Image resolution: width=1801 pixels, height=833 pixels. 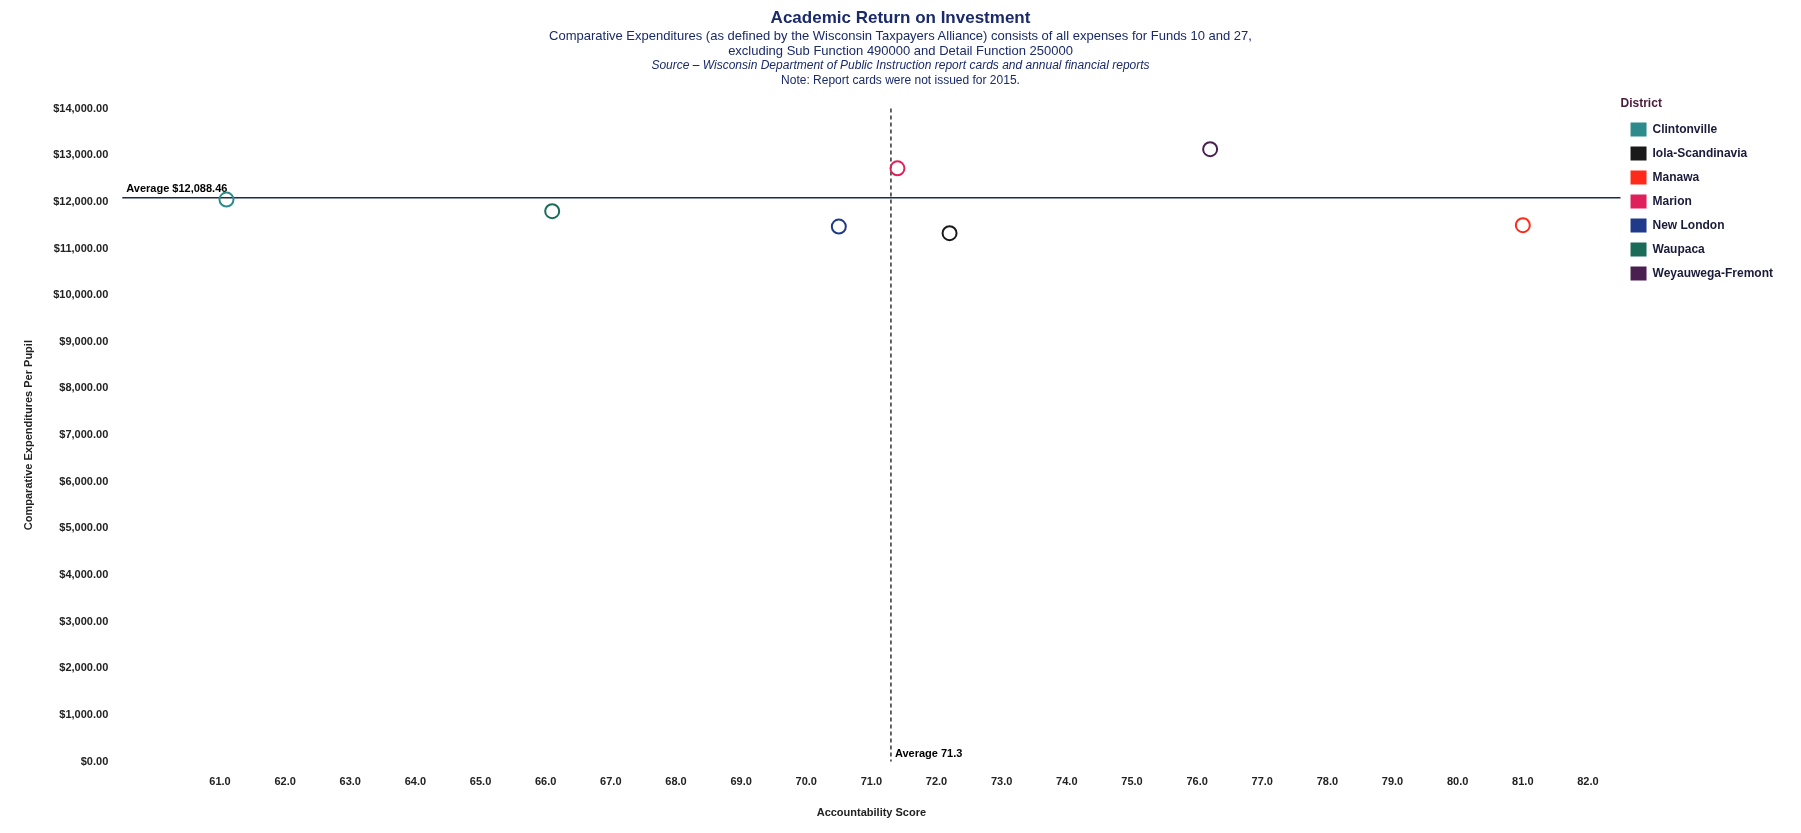 What do you see at coordinates (285, 781) in the screenshot?
I see `x-tick-label: 62.0` at bounding box center [285, 781].